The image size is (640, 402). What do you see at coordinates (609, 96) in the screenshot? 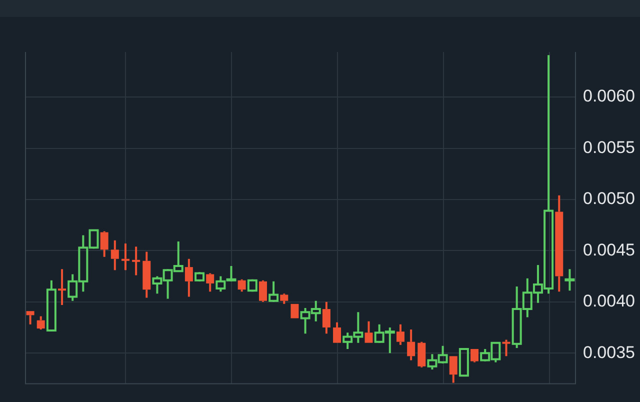
I see `y-tick-label: 0.0060` at bounding box center [609, 96].